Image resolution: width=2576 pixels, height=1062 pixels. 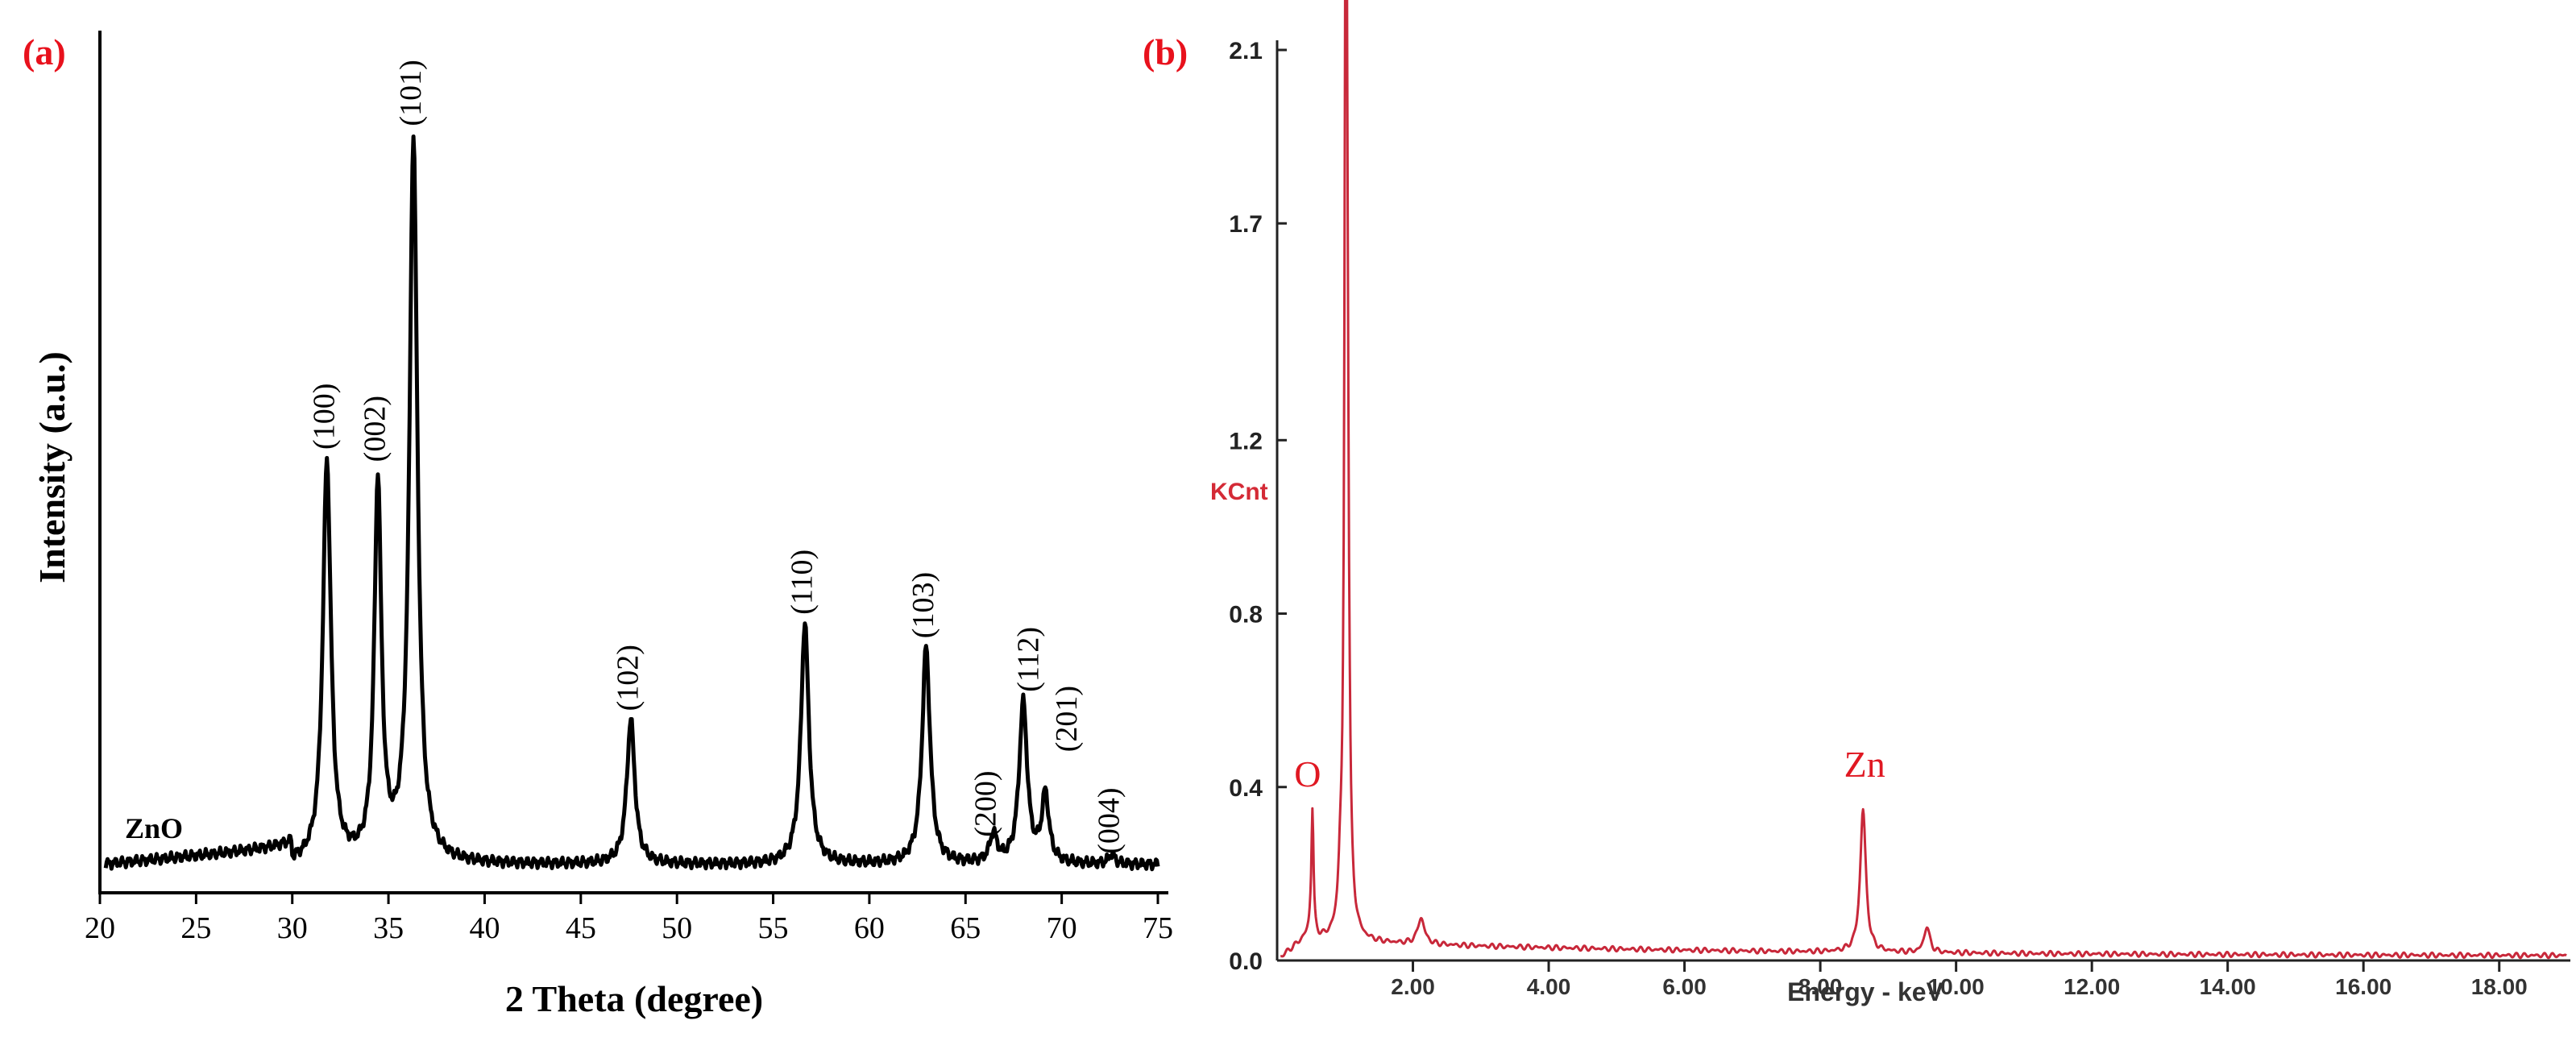 I want to click on eds-x-tick-label: 12.00, so click(x=2092, y=986).